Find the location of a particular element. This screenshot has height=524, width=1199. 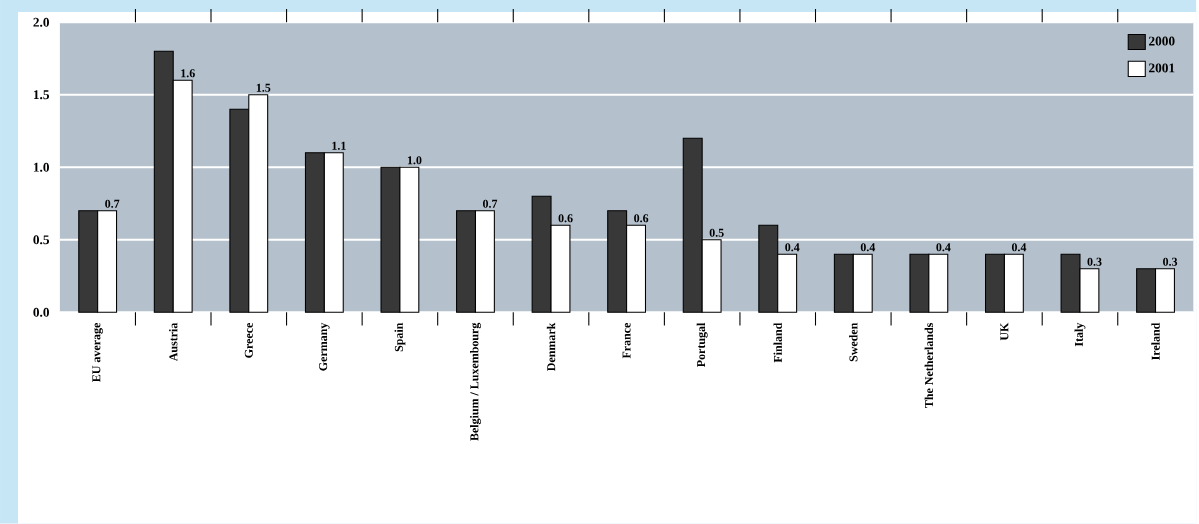

x-tick-label: Denmark is located at coordinates (551, 347).